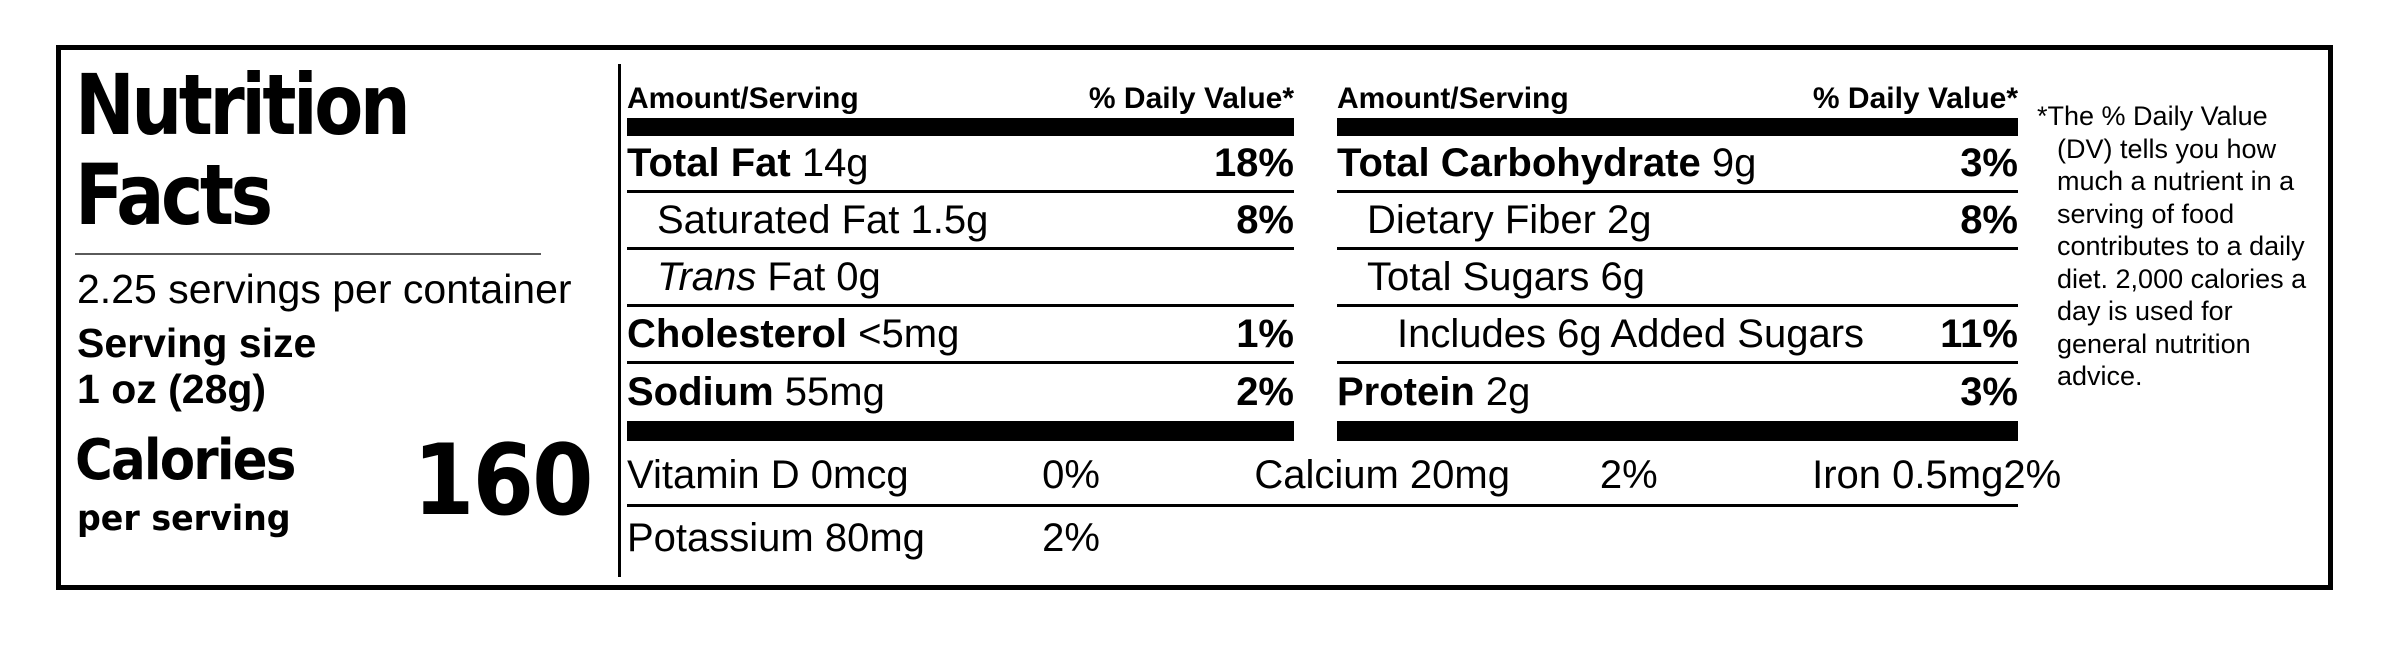 The width and height of the screenshot is (2390, 648). I want to click on nutrient-amount: Dietary Fiber 2g, so click(1509, 219).